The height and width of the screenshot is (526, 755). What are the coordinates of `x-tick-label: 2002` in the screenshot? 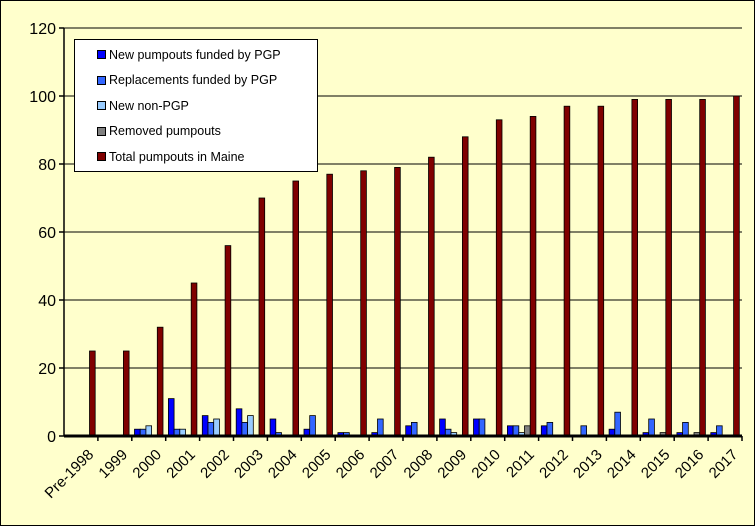 It's located at (215, 464).